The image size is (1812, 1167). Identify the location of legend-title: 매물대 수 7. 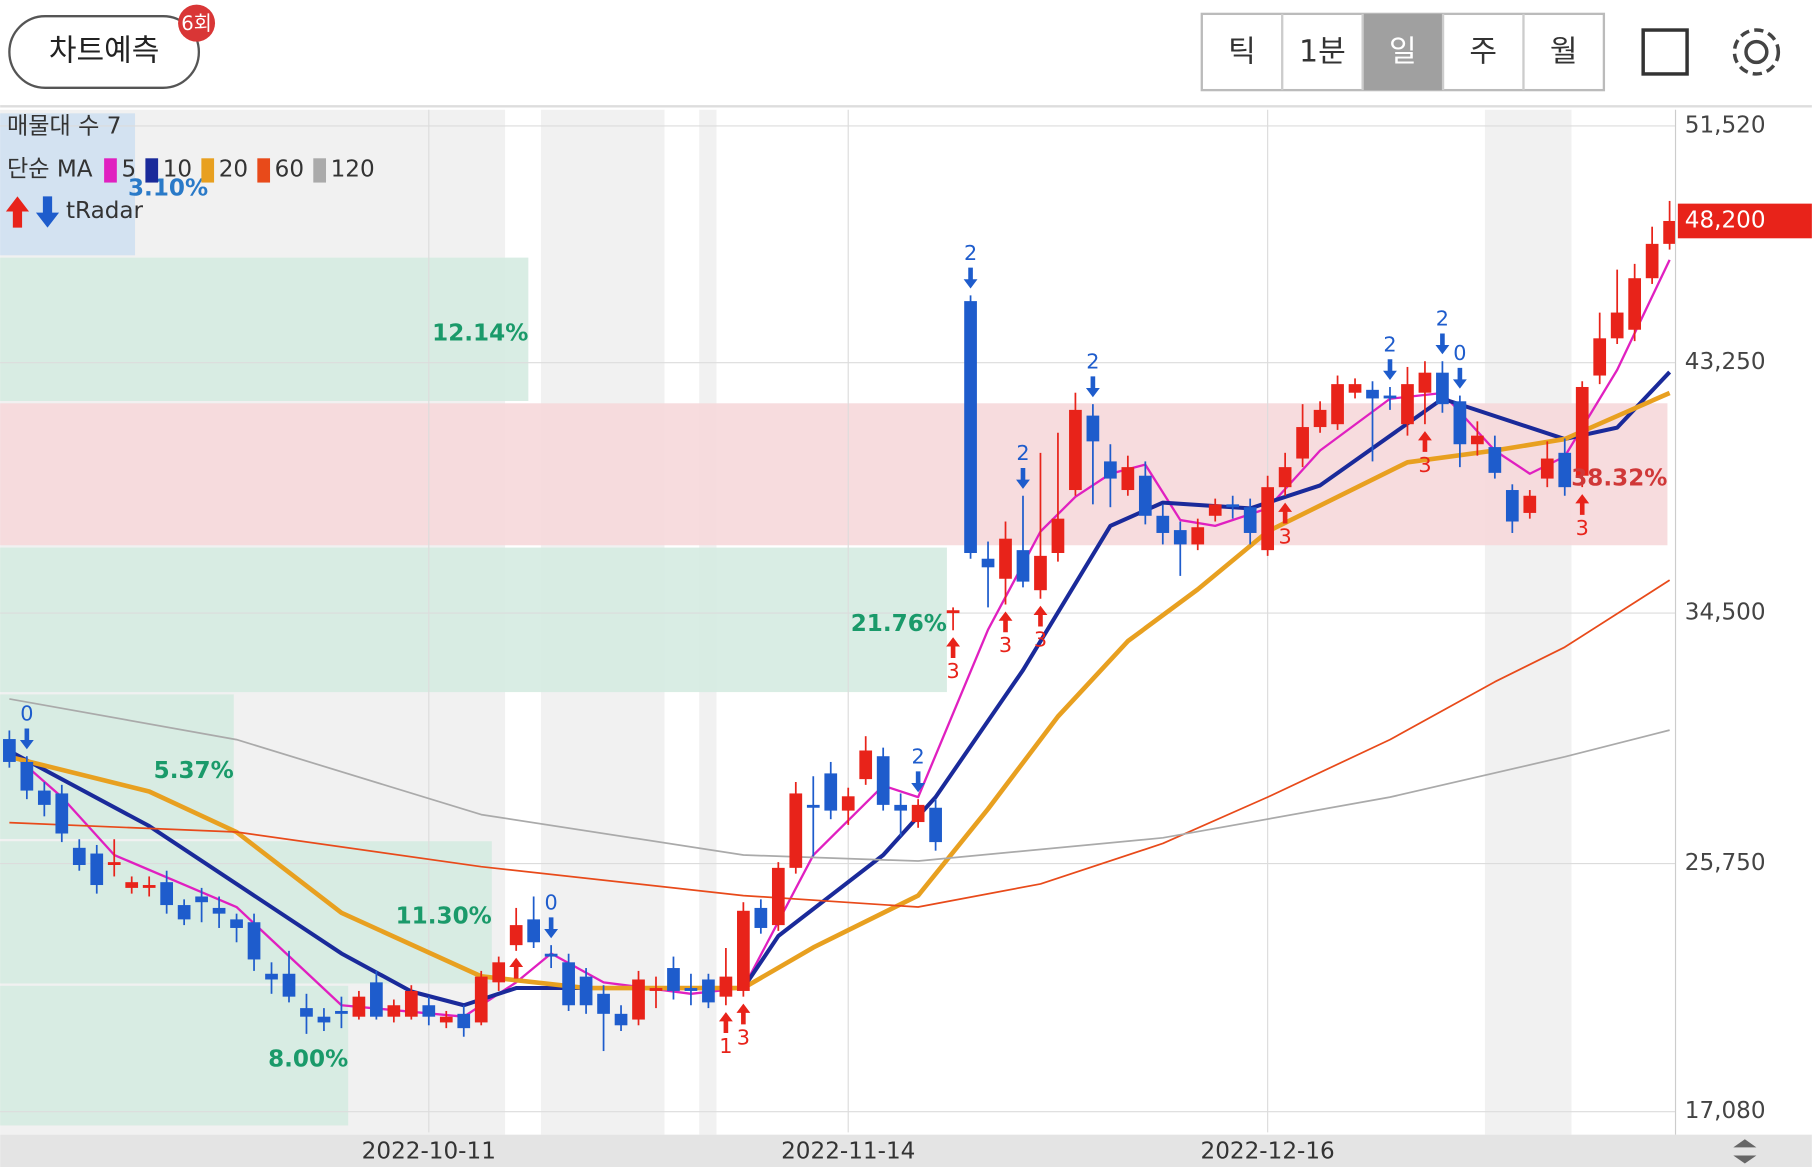
(64, 127).